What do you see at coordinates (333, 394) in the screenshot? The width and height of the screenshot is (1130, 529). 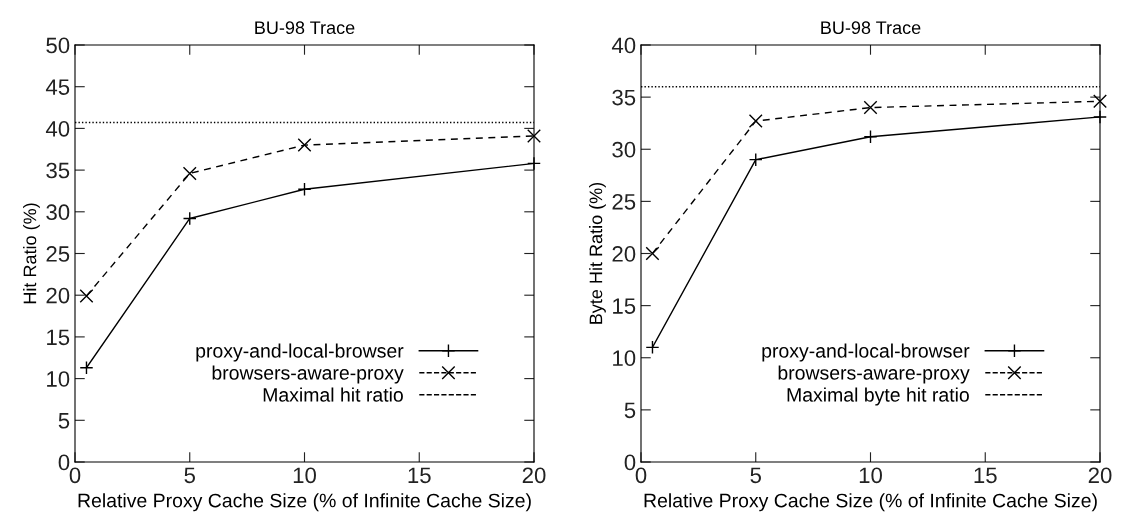 I see `legend-label: Maximal hit ratio` at bounding box center [333, 394].